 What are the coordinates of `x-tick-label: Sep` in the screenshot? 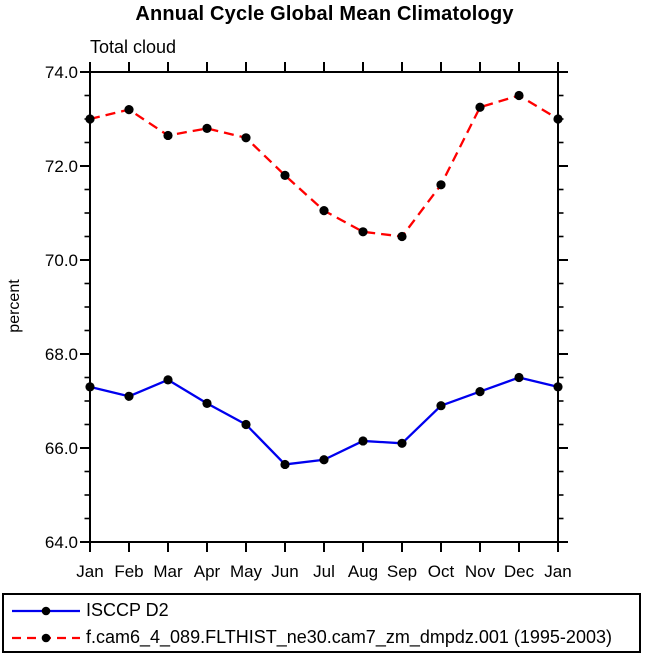 It's located at (402, 571).